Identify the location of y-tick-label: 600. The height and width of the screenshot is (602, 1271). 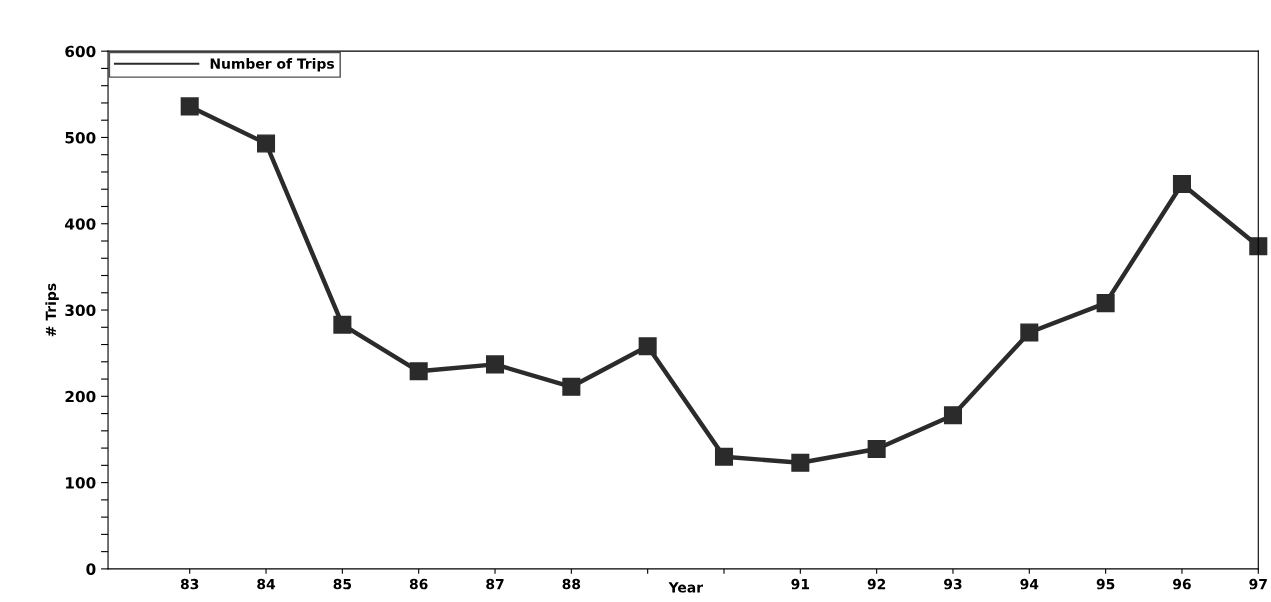
(80, 51).